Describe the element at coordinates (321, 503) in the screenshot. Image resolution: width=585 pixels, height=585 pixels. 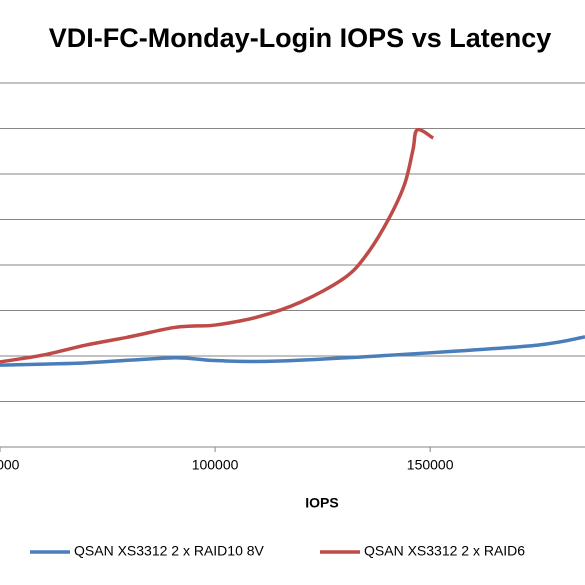
I see `x-axis-label: IOPS` at that location.